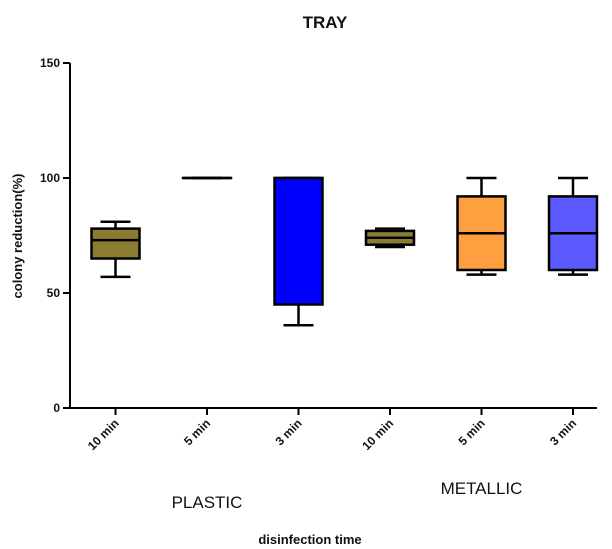 This screenshot has width=612, height=549. I want to click on y-axis-label: colony reduction(%), so click(17, 236).